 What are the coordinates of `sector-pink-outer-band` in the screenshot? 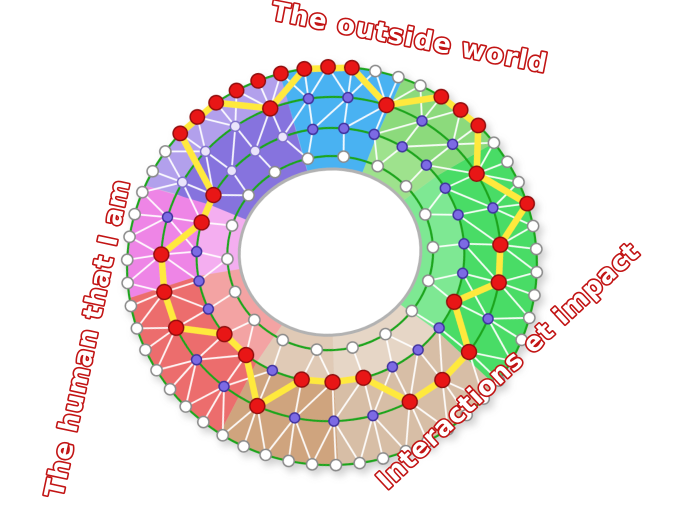 It's located at (167, 237).